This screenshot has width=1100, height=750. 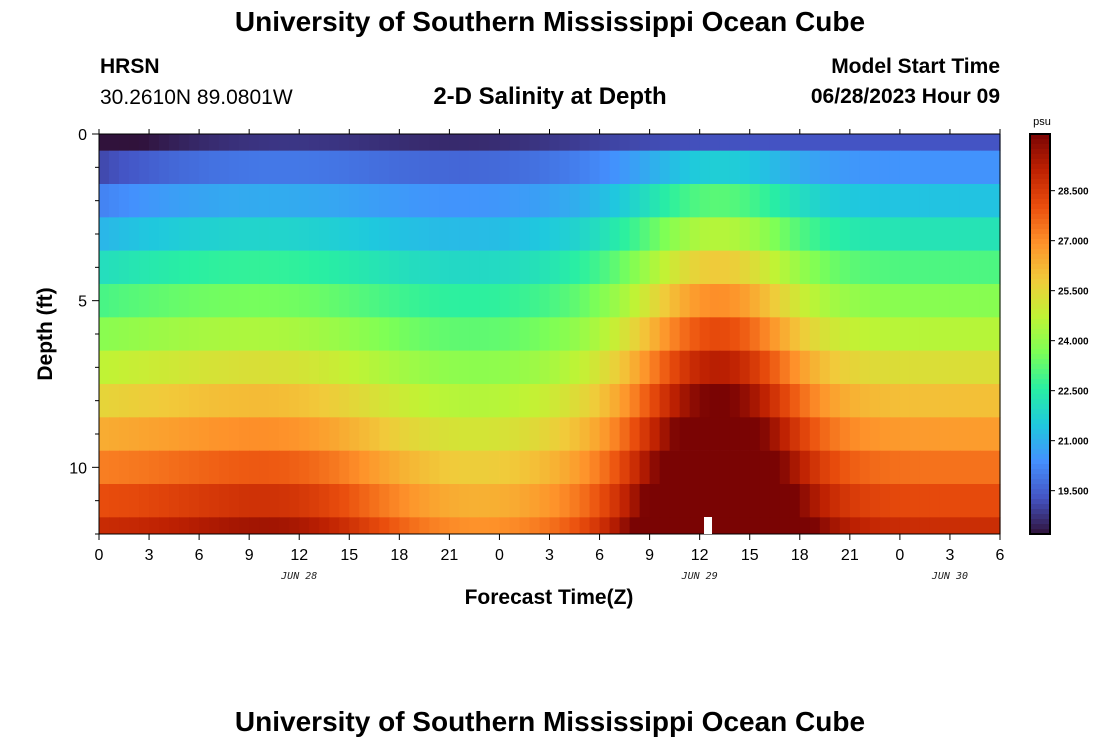 I want to click on y-tick-label: 10, so click(x=78, y=468).